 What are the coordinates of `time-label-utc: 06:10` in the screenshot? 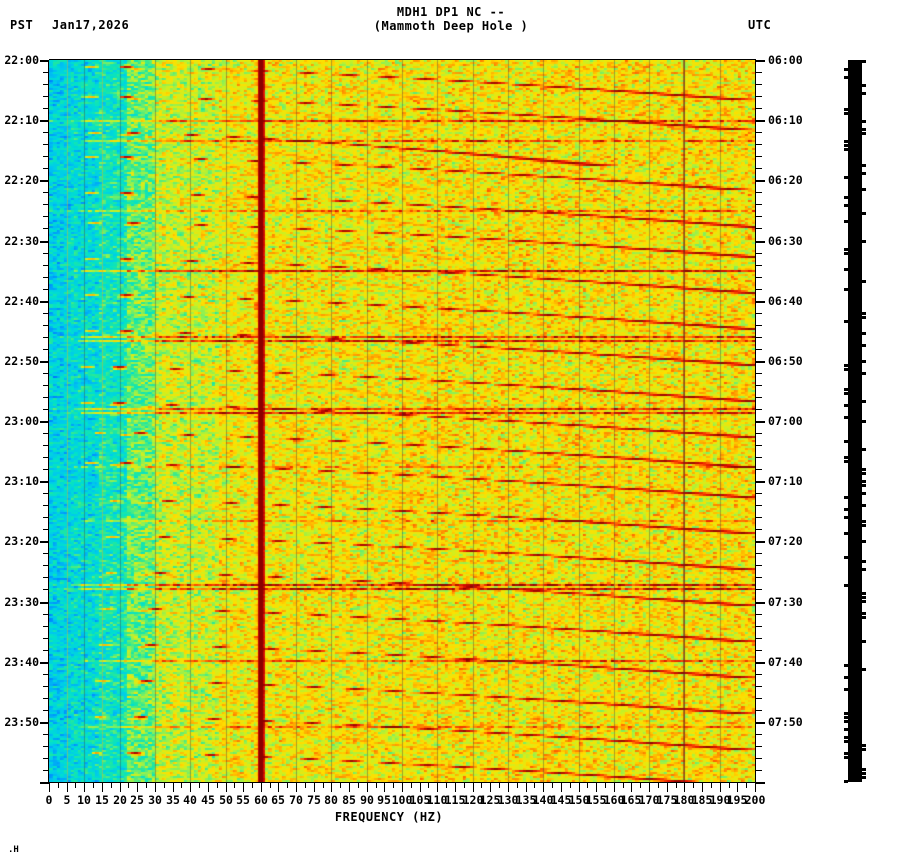 It's located at (785, 120).